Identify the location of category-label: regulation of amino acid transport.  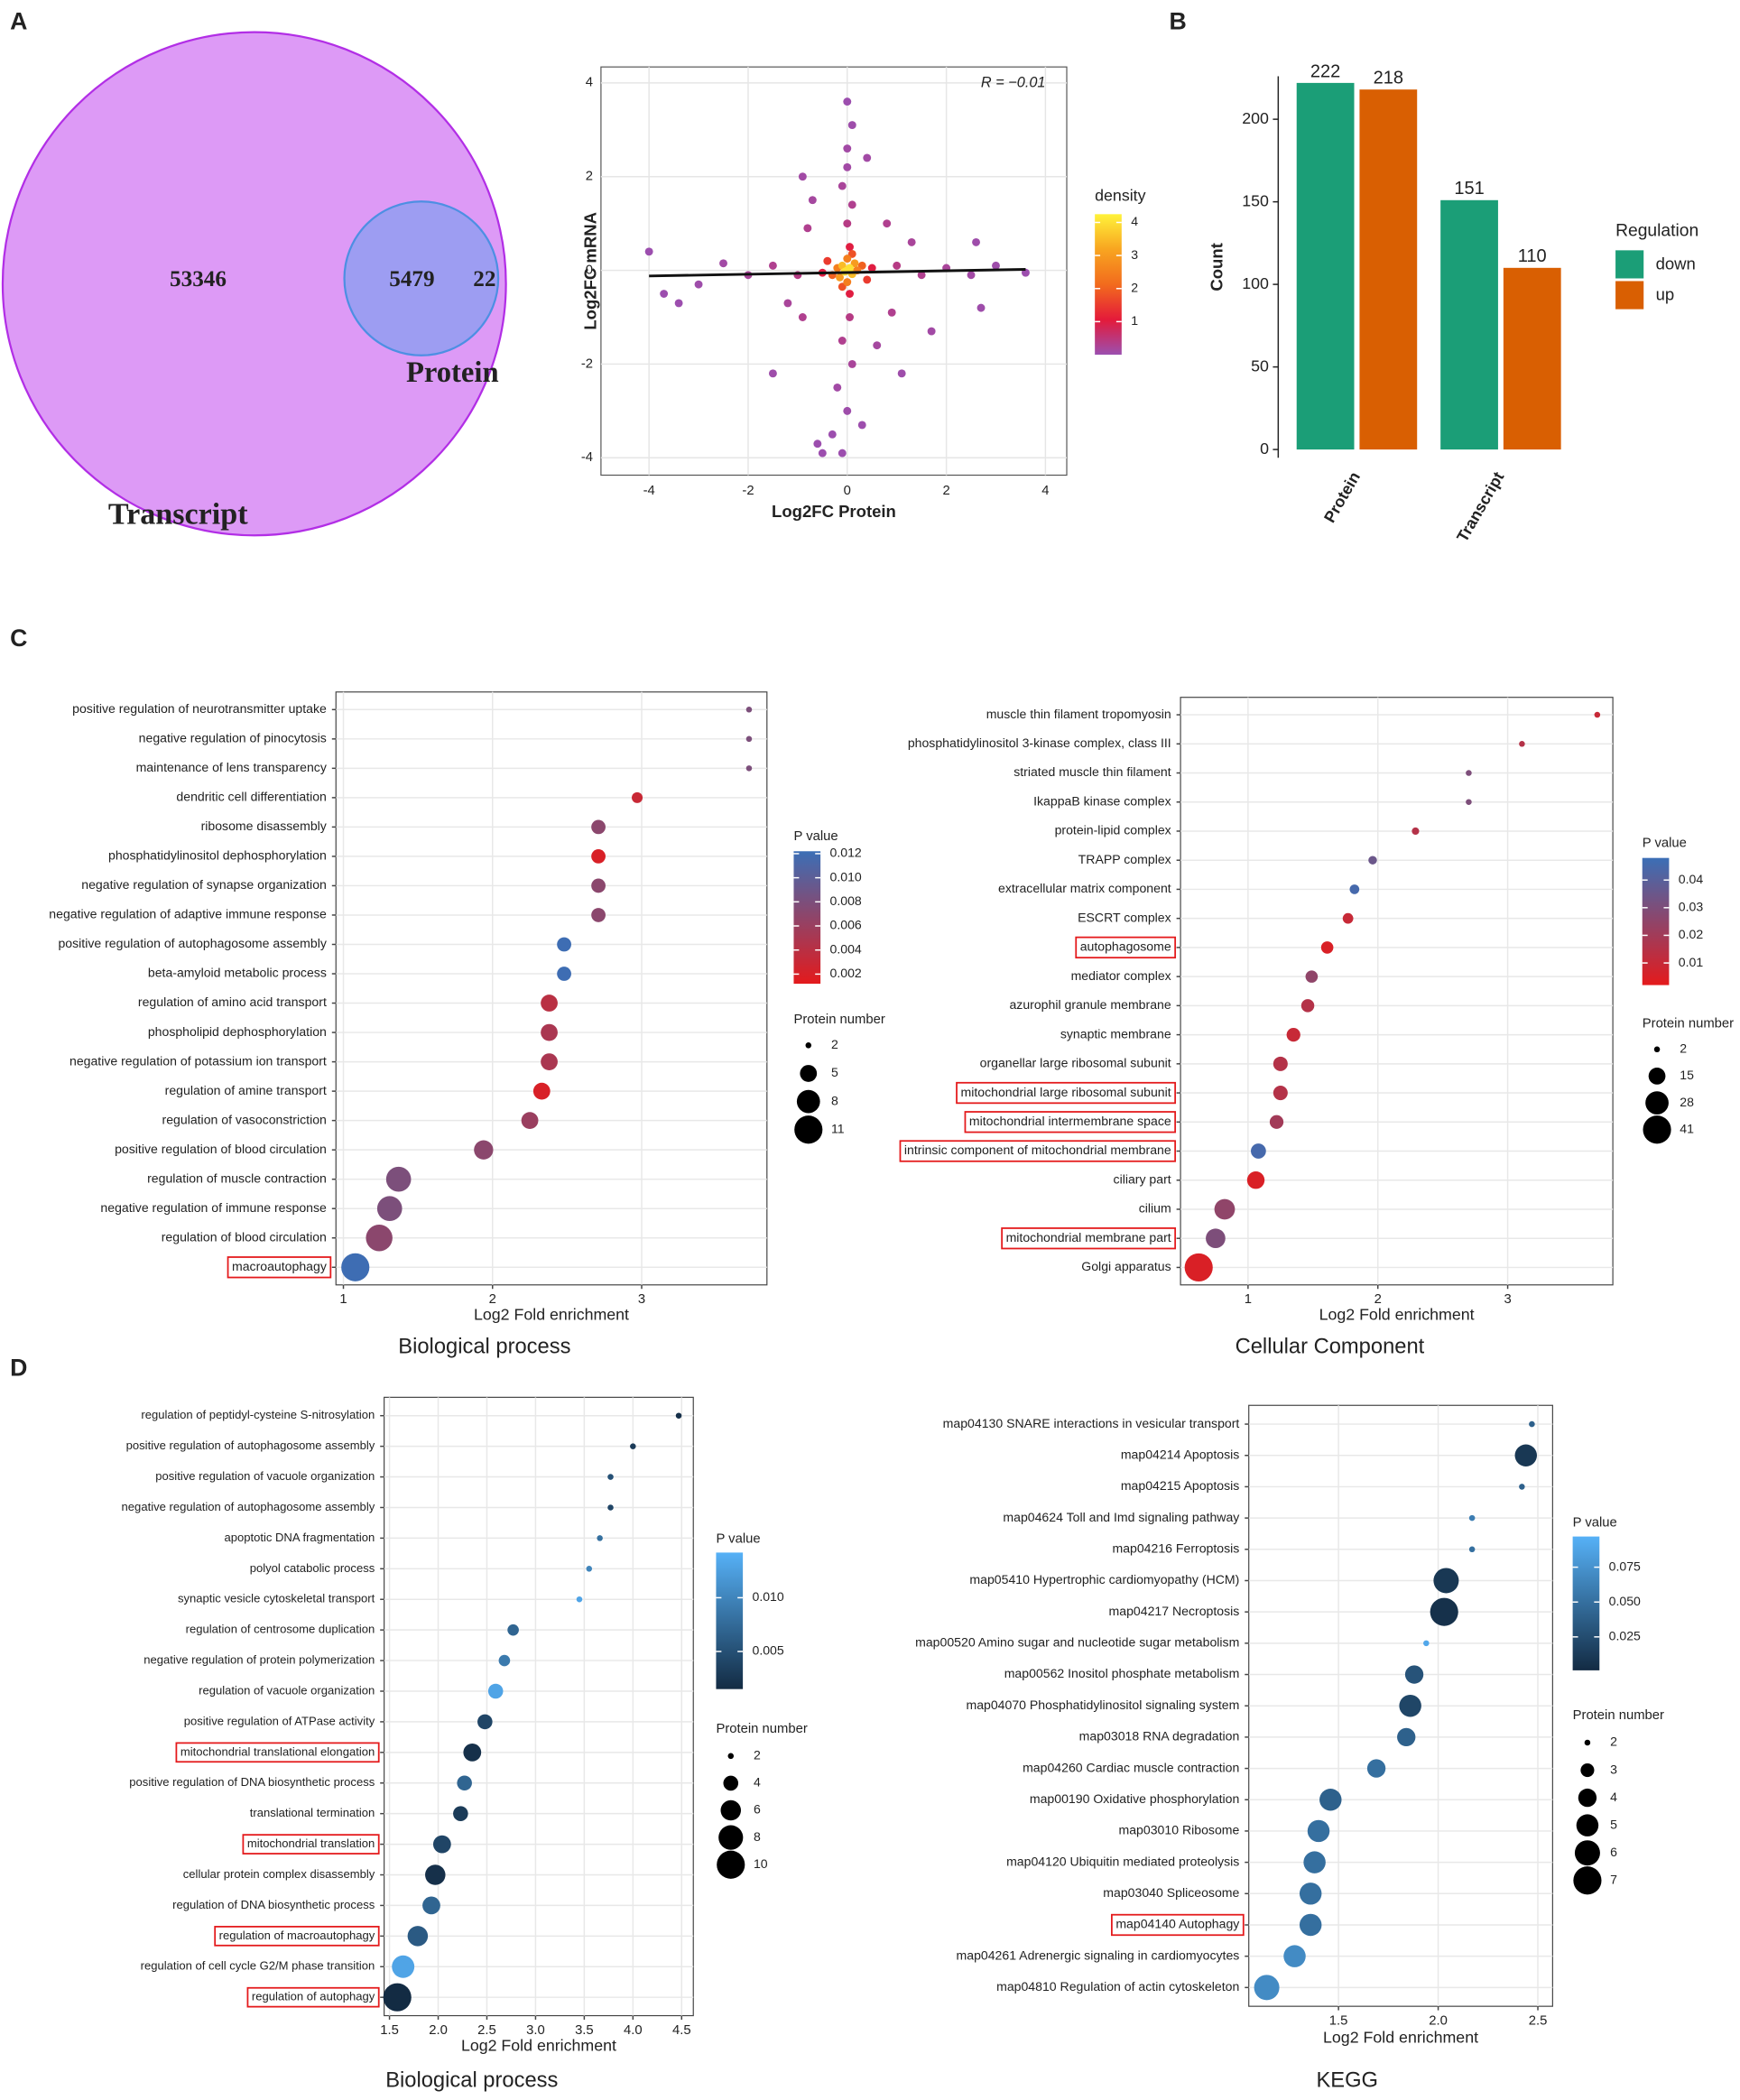
(233, 1001).